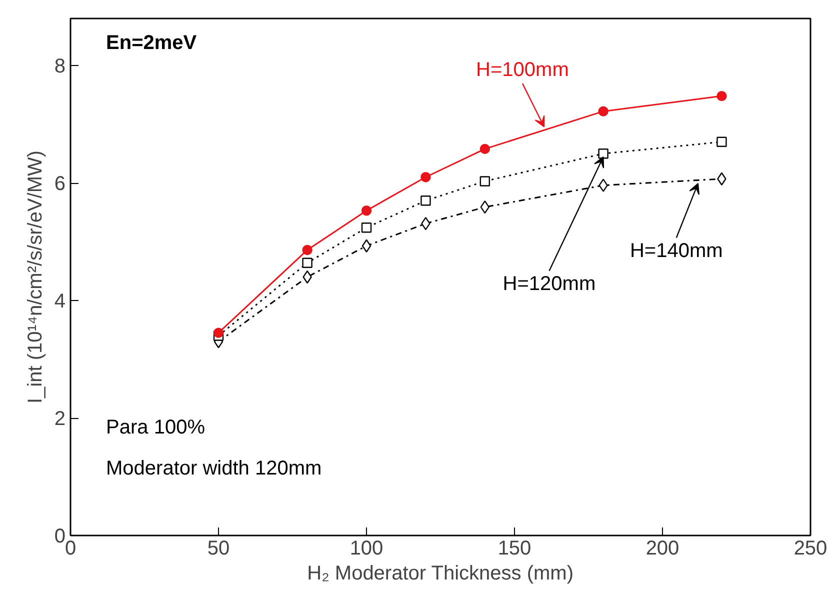  I want to click on text: H=140mm, so click(676, 251).